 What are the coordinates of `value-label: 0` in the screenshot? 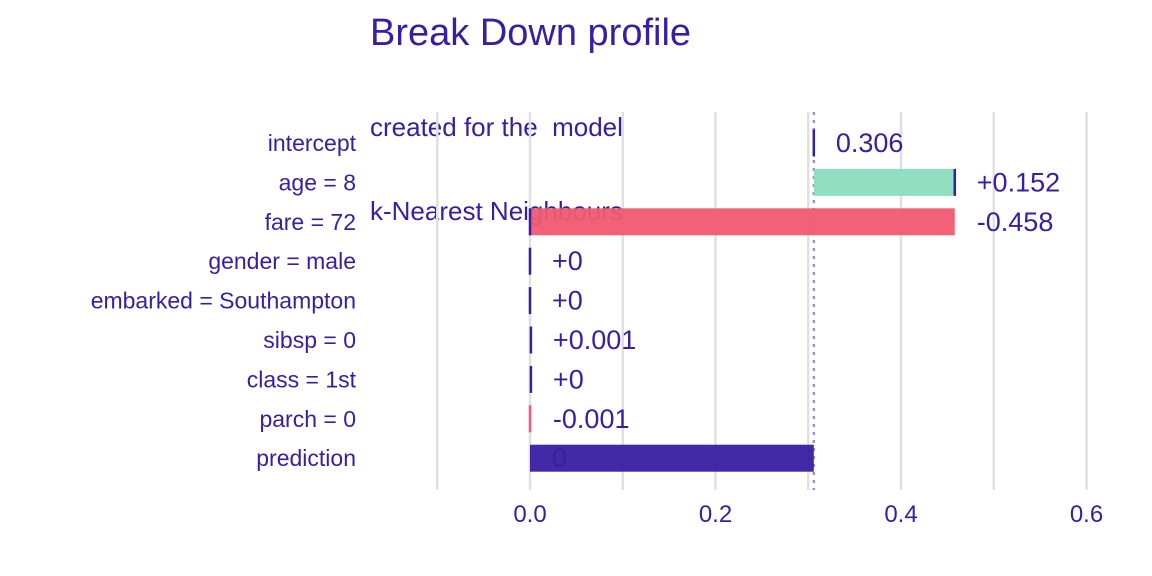 It's located at (559, 458).